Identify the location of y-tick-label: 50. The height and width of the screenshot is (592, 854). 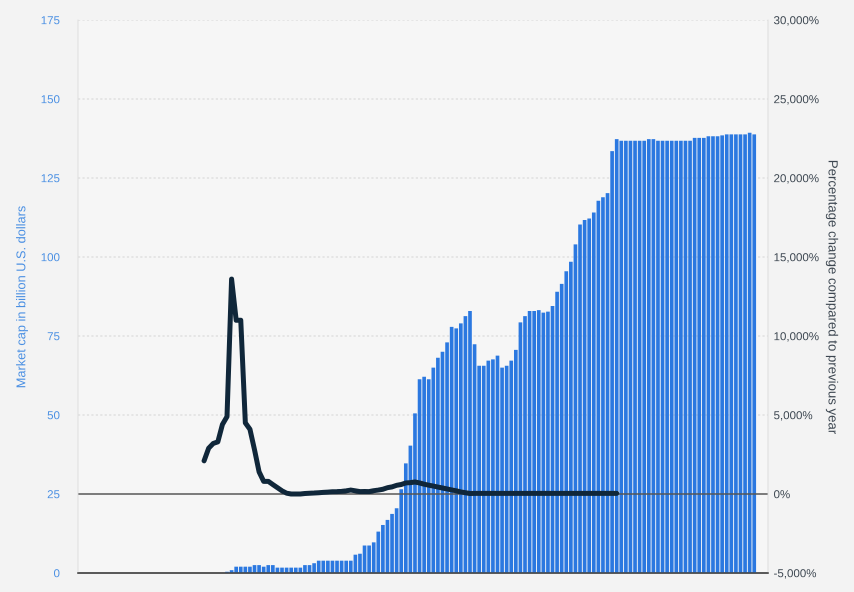
(54, 415).